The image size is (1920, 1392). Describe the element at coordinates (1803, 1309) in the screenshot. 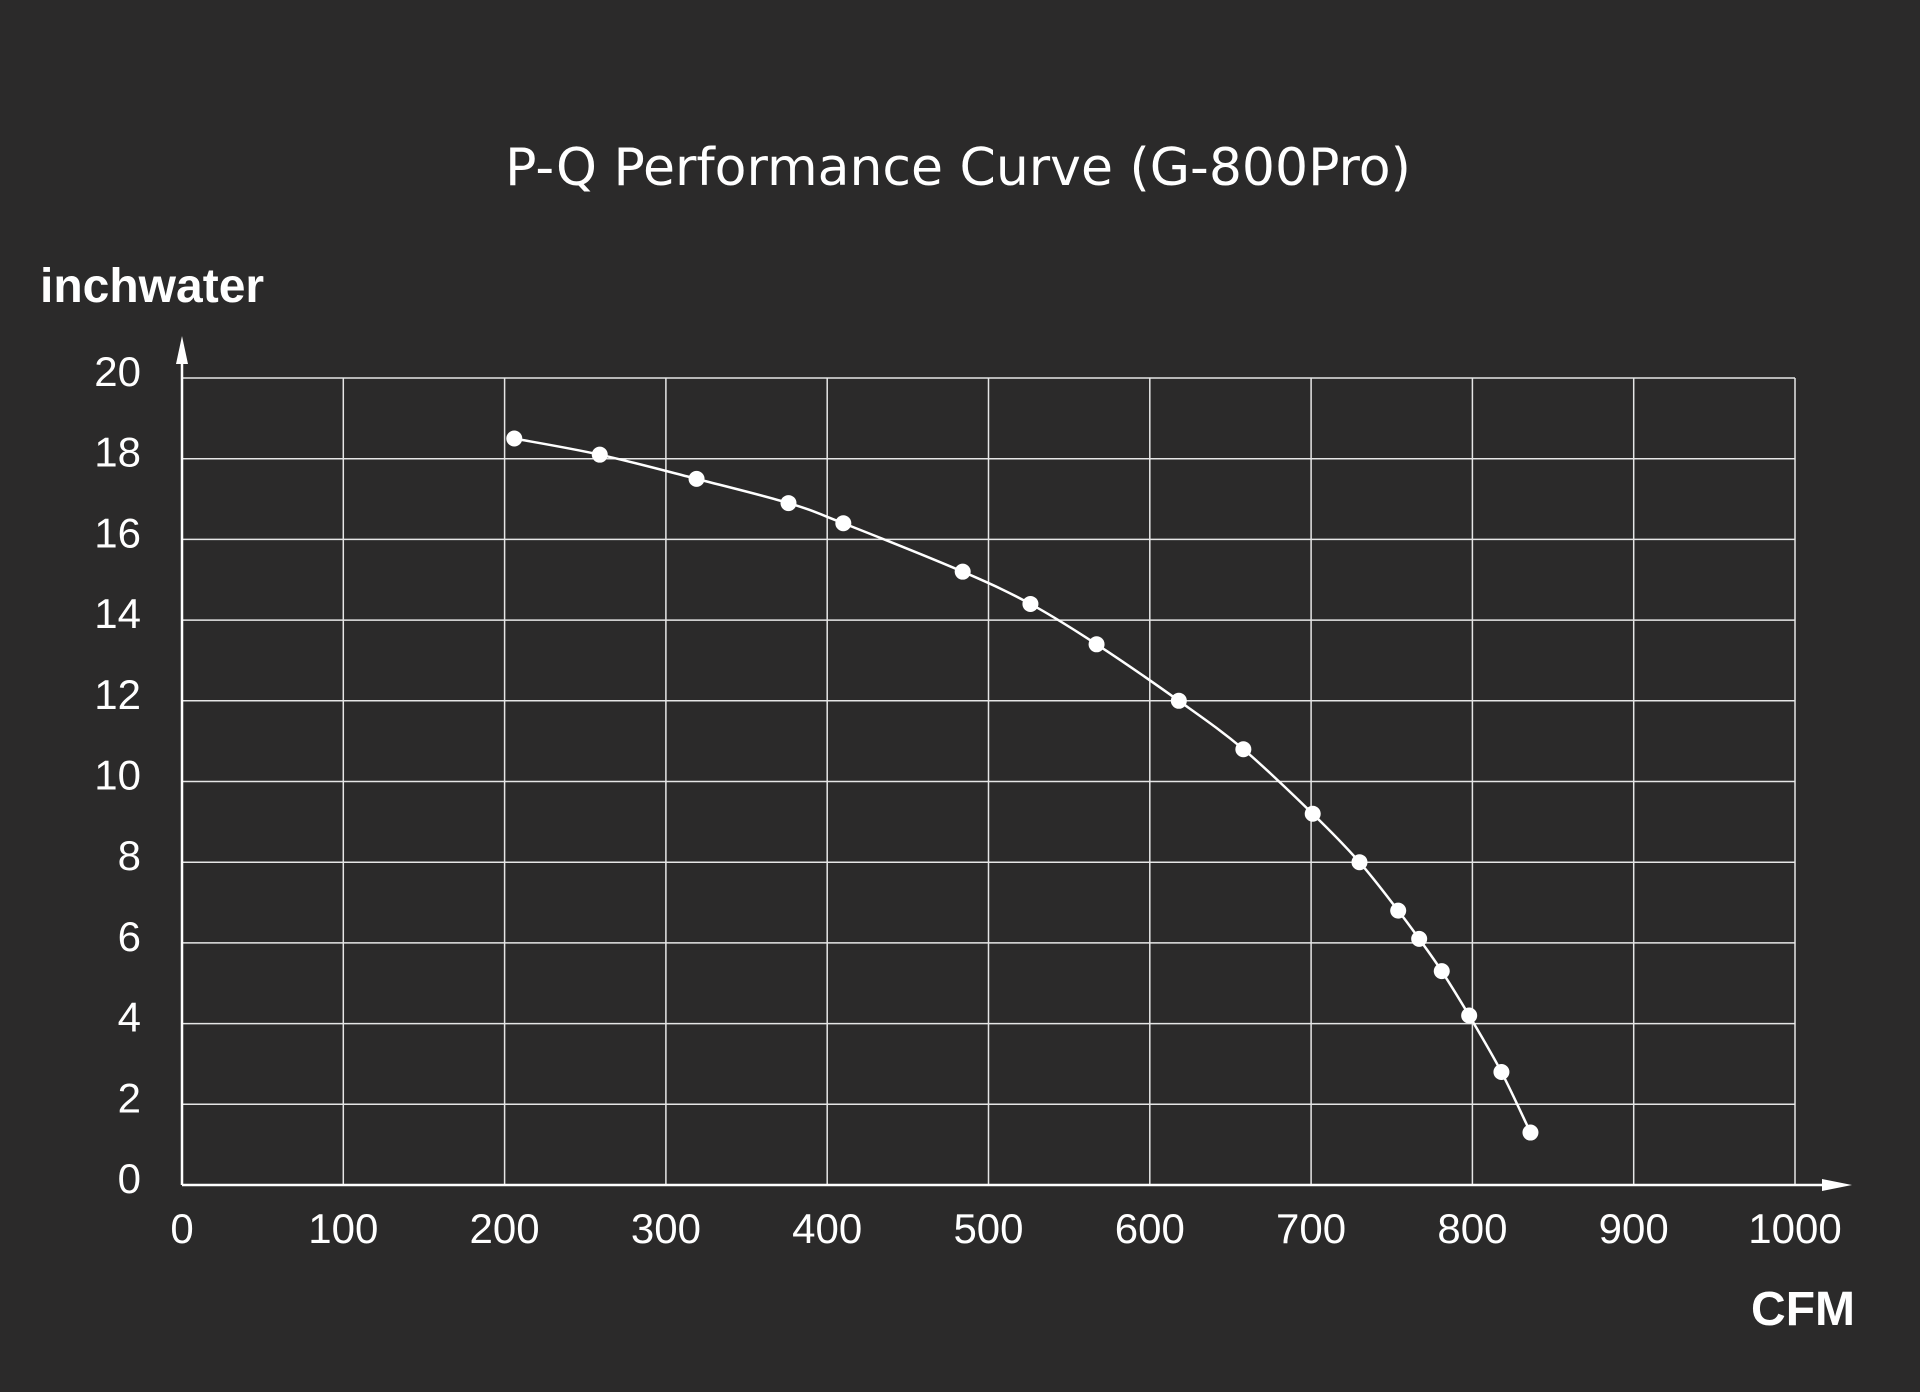

I see `x-axis-label: CFM` at that location.